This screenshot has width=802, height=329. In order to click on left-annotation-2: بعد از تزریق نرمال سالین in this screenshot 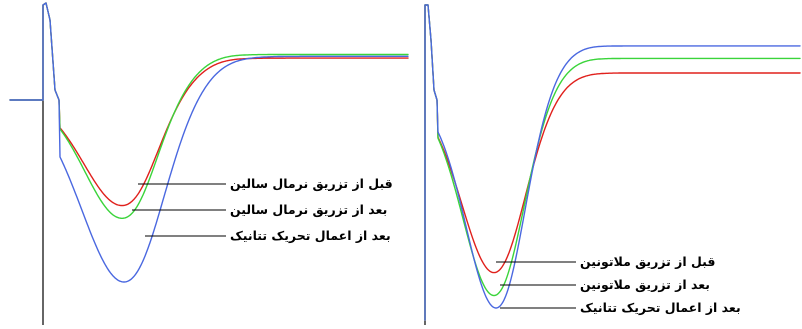, I will do `click(308, 209)`.